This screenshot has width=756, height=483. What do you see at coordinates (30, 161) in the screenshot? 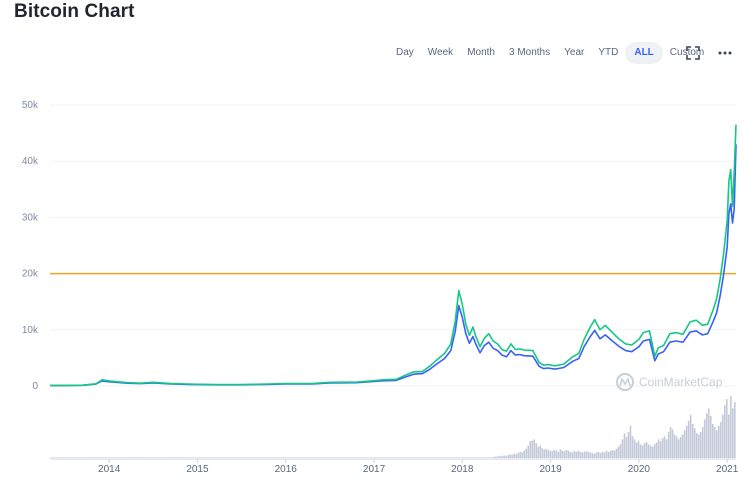
I see `y-tick-label: 40k` at bounding box center [30, 161].